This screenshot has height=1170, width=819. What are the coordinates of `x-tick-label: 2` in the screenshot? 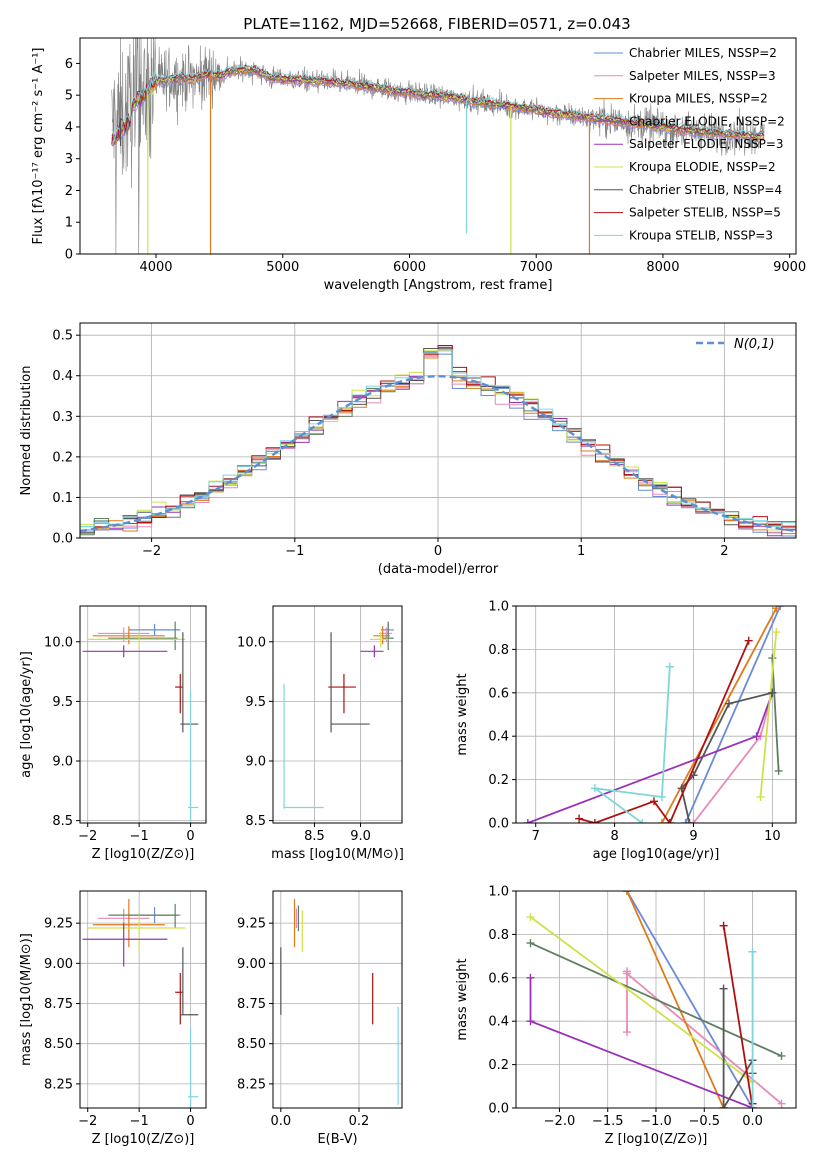 It's located at (724, 551).